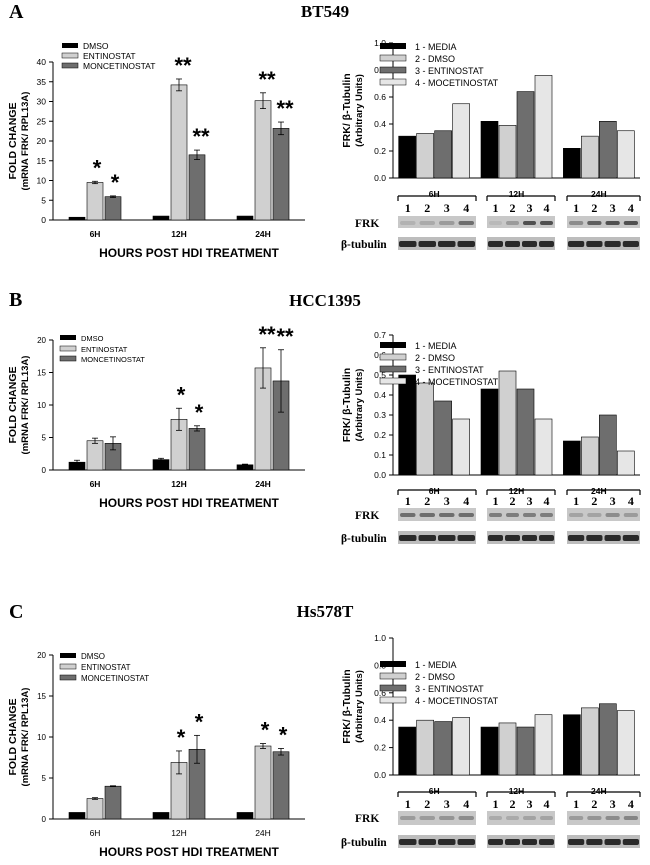 The image size is (650, 865). I want to click on legend-label: 3 - ENTINOSTAT, so click(449, 689).